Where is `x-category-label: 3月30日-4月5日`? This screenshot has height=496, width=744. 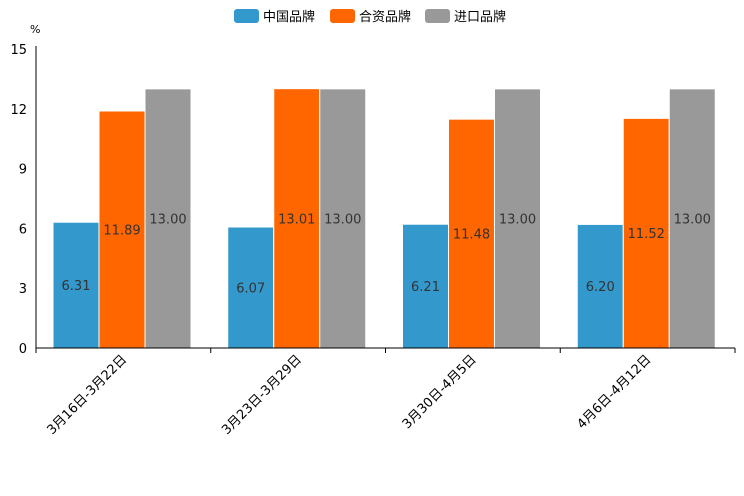
x-category-label: 3月30日-4月5日 is located at coordinates (440, 392).